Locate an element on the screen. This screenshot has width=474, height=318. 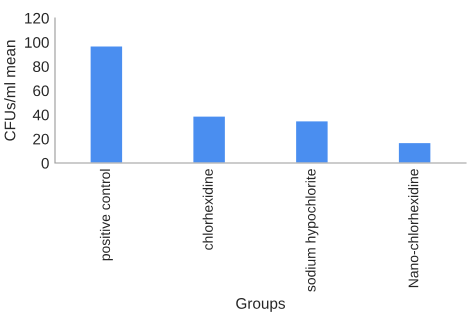
y-tick-label: 60 is located at coordinates (41, 90).